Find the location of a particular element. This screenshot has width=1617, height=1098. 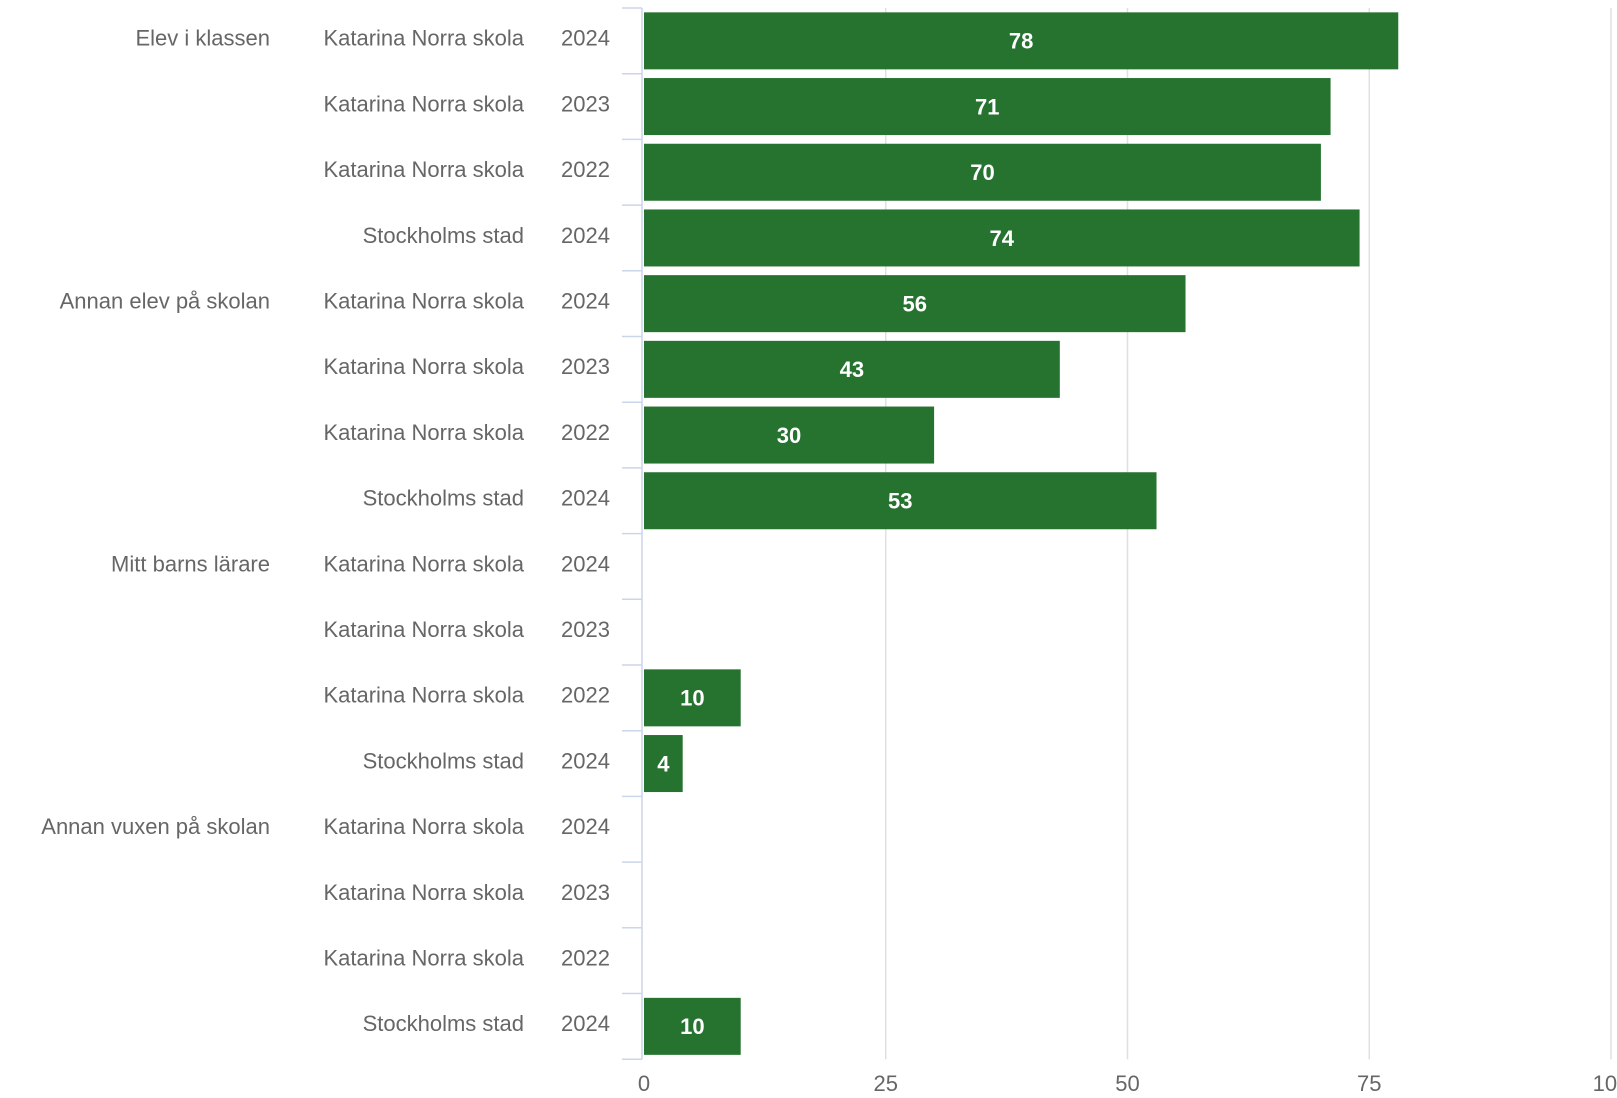

x-tick-label: 50 is located at coordinates (1127, 1083).